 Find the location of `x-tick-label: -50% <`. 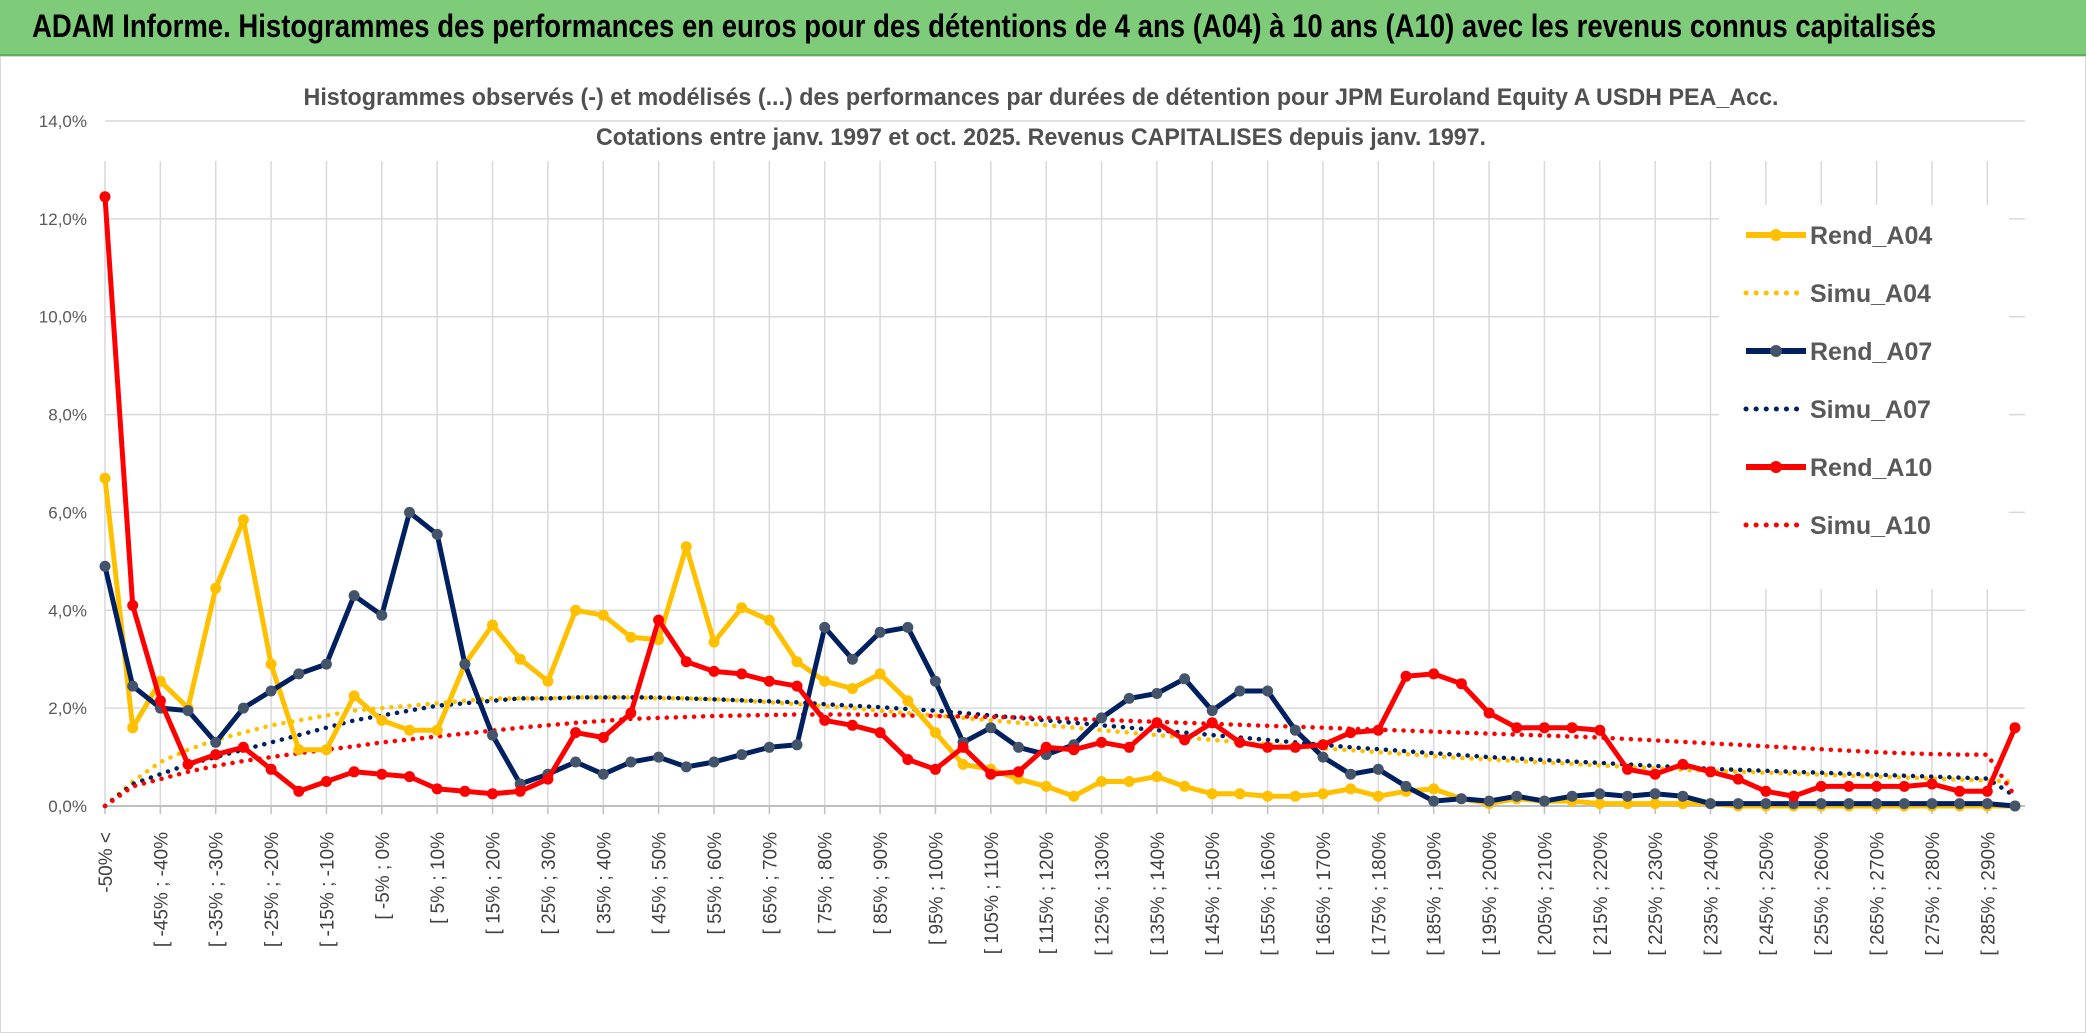

x-tick-label: -50% < is located at coordinates (106, 862).